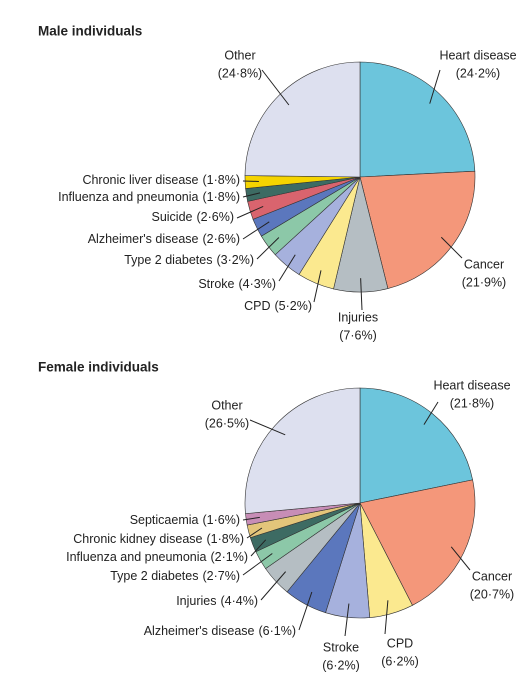 The height and width of the screenshot is (698, 528). Describe the element at coordinates (227, 423) in the screenshot. I see `slice-value-label: (26·5%)` at that location.